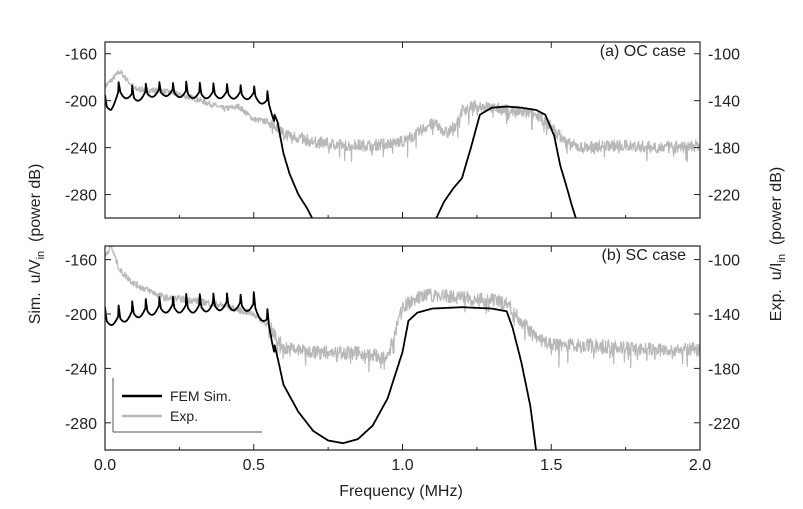  Describe the element at coordinates (401, 491) in the screenshot. I see `x-axis-title: Frequency (MHz)` at that location.